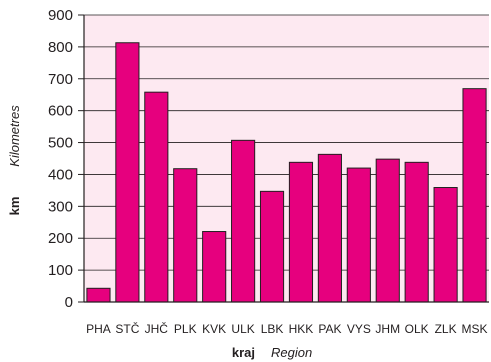 Image resolution: width=491 pixels, height=362 pixels. I want to click on y-tick-label: 800, so click(60, 47).